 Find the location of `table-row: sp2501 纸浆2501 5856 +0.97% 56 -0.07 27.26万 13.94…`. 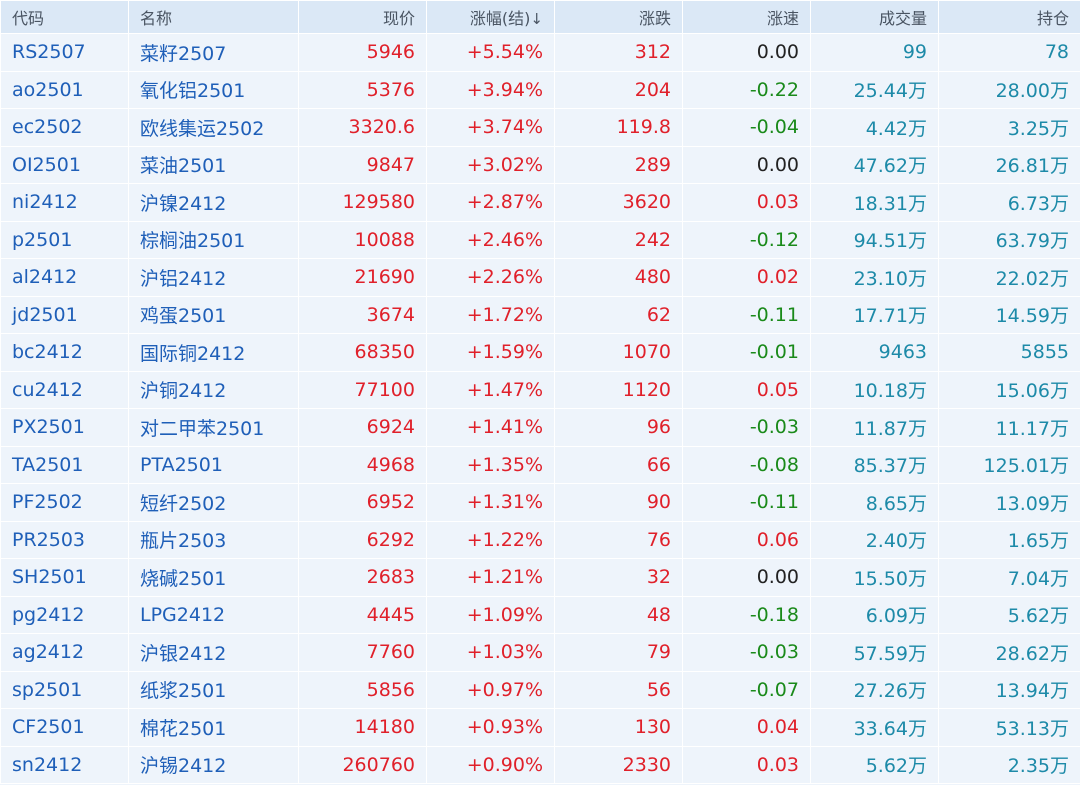

table-row: sp2501 纸浆2501 5856 +0.97% 56 -0.07 27.26万 13.94… is located at coordinates (540, 689).